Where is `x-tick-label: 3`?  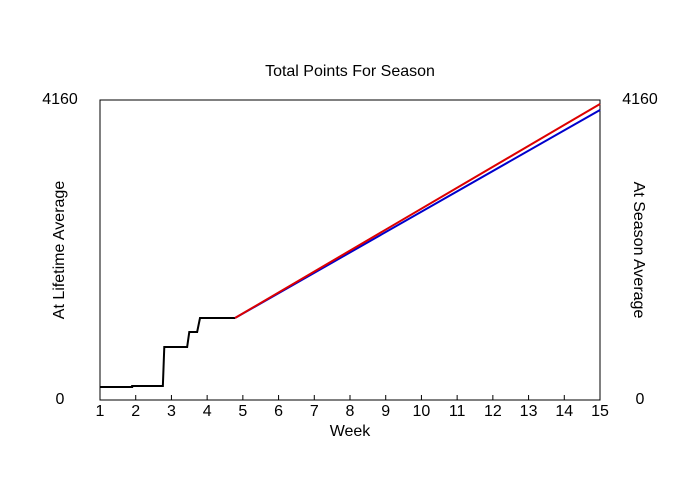
x-tick-label: 3 is located at coordinates (171, 411).